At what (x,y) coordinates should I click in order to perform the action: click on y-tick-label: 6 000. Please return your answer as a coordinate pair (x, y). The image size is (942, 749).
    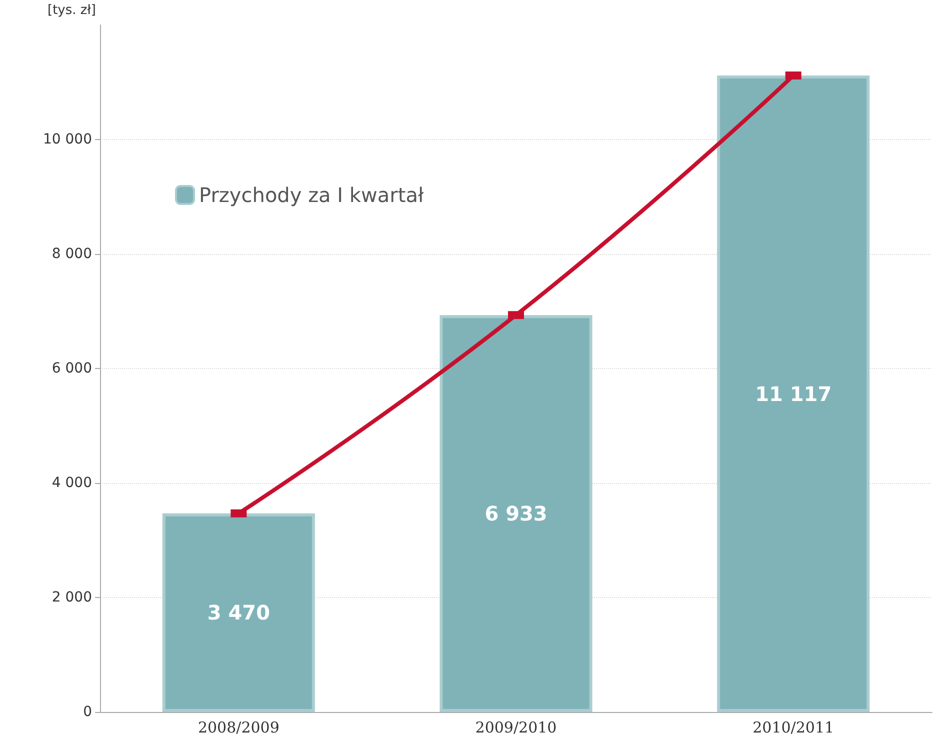
    Looking at the image, I should click on (72, 368).